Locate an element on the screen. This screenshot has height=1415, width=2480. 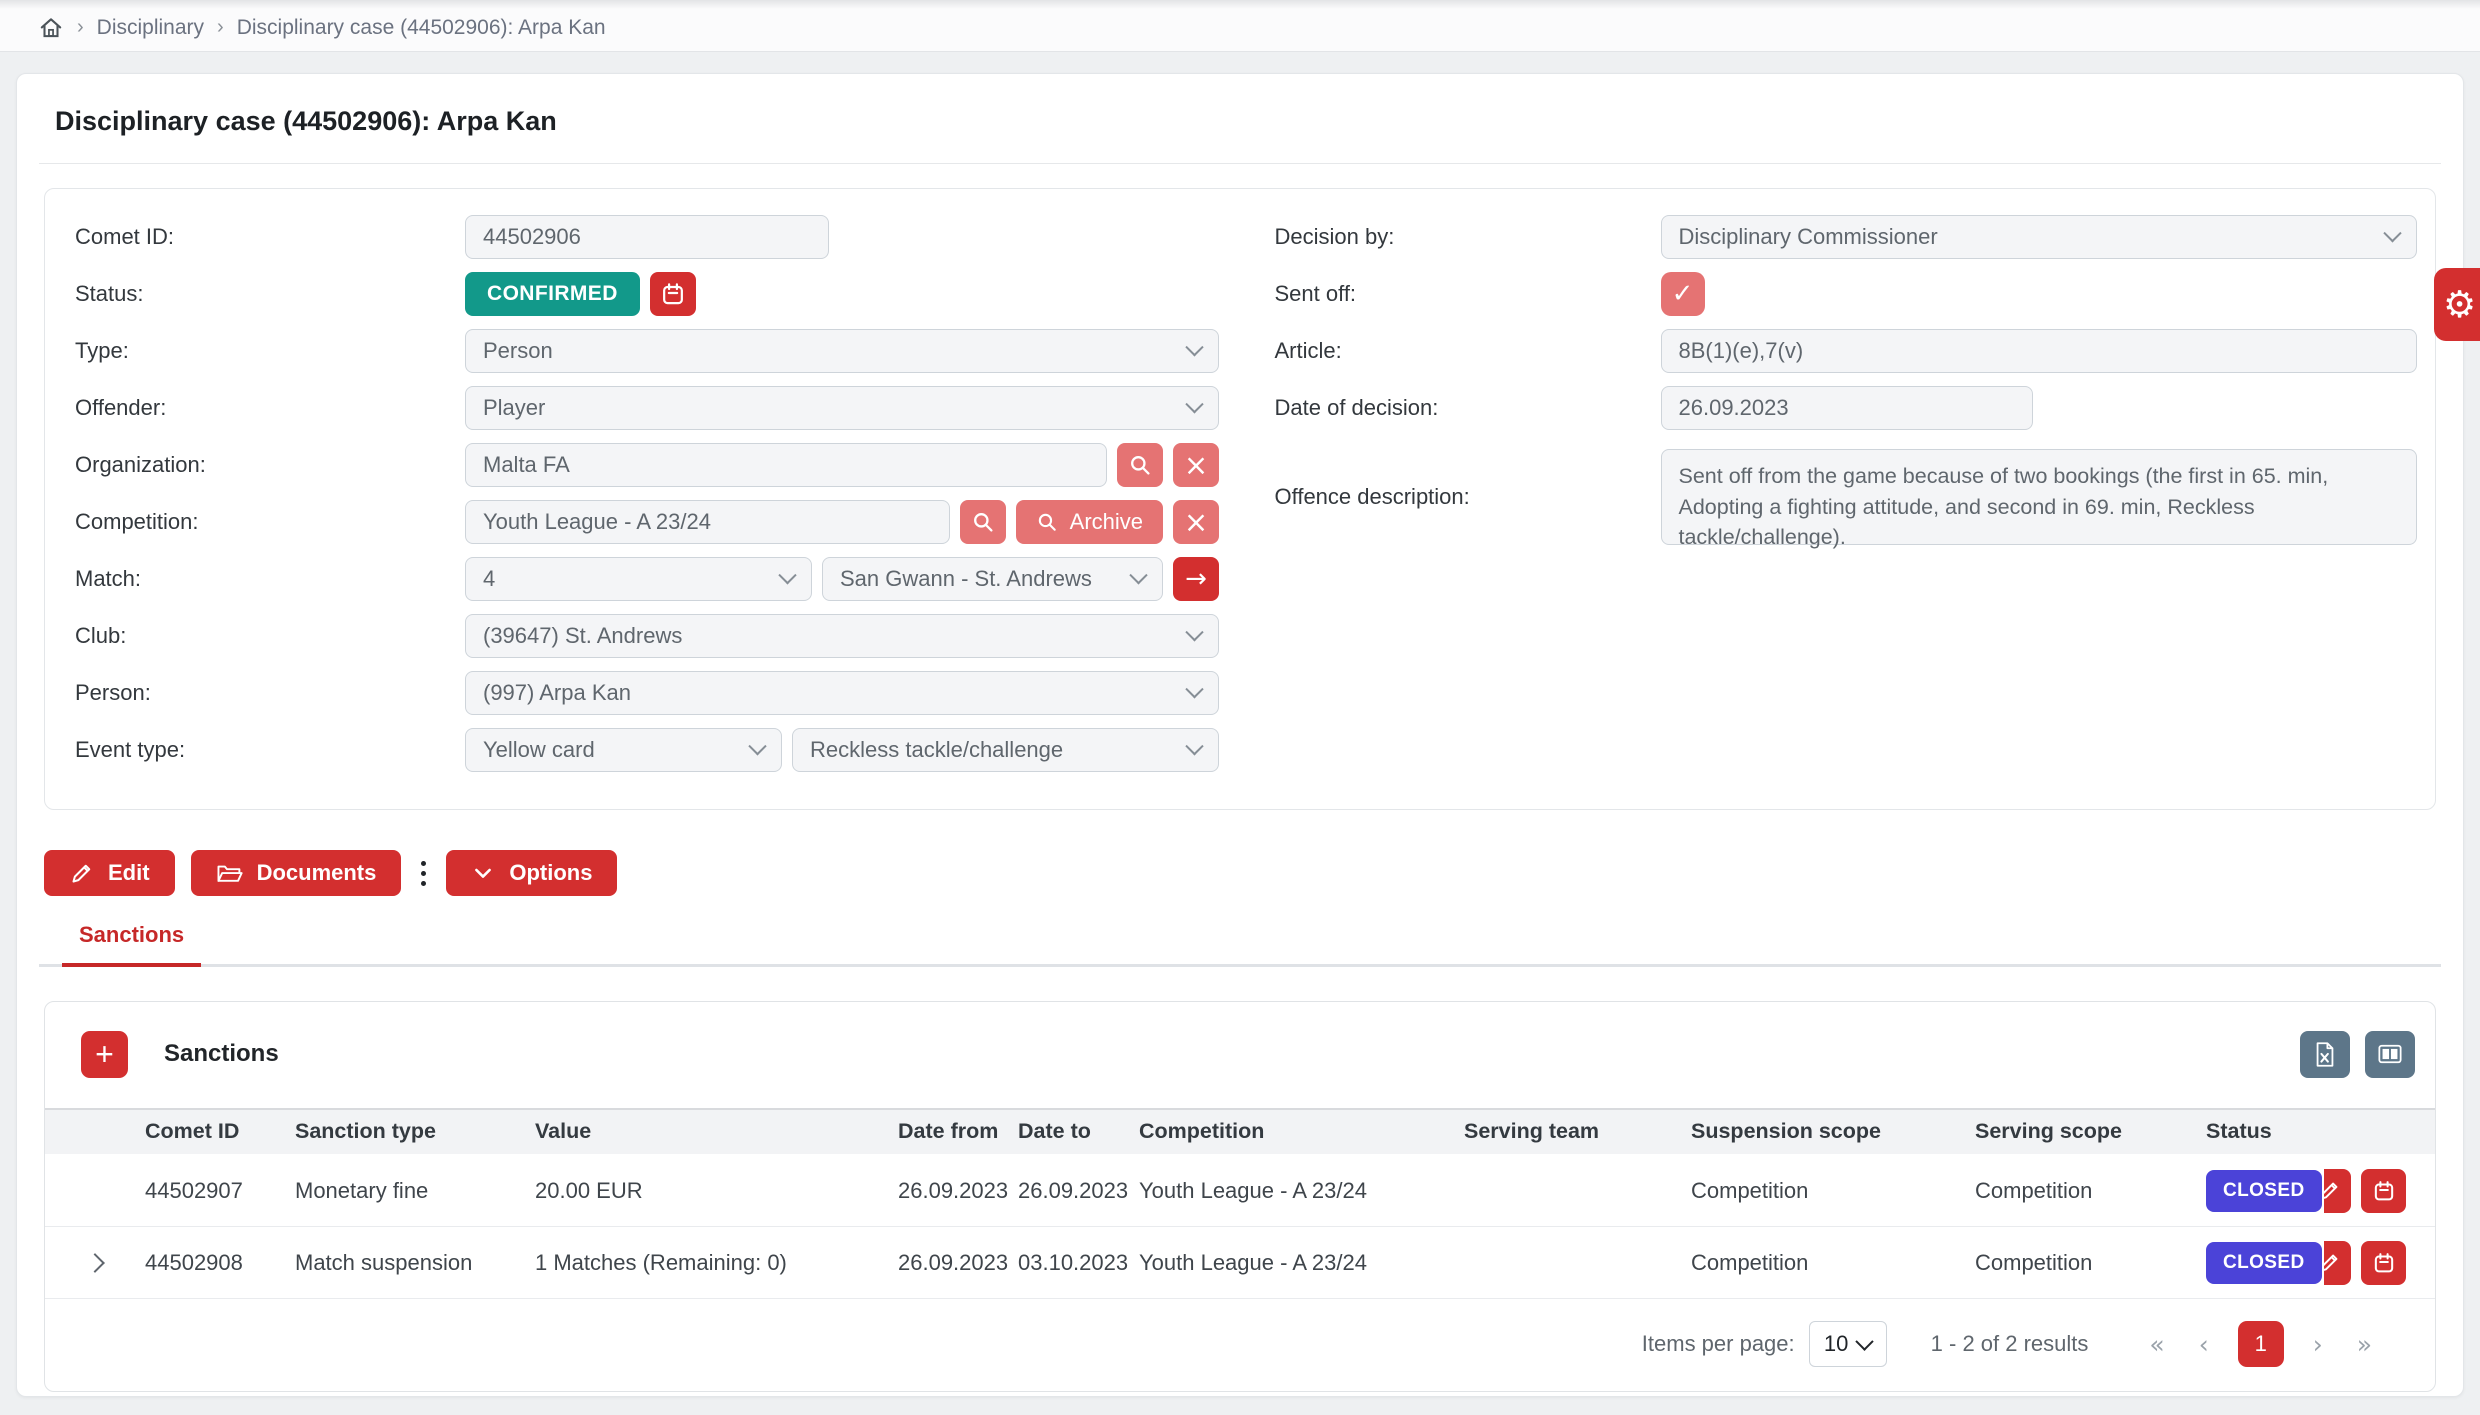
close-icon: × is located at coordinates (1196, 521).